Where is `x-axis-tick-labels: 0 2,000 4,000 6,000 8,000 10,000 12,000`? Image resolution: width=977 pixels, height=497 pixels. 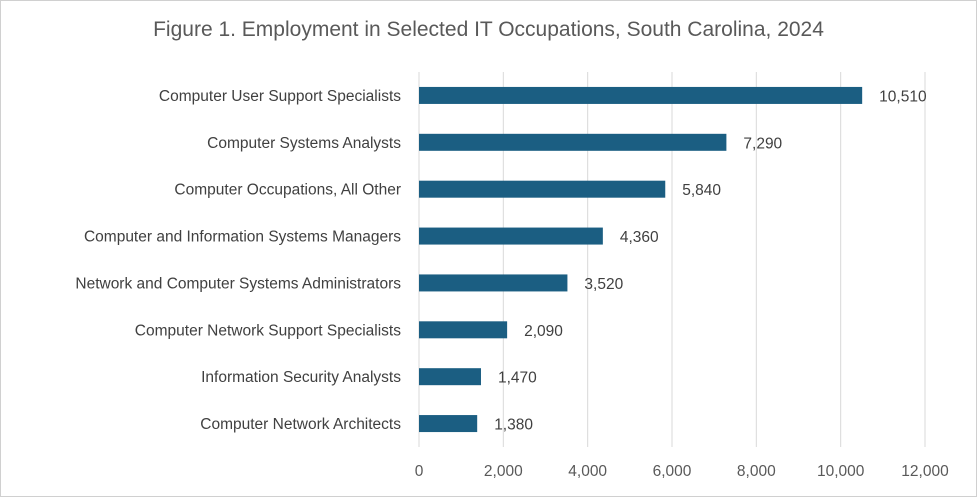
x-axis-tick-labels: 0 2,000 4,000 6,000 8,000 10,000 12,000 is located at coordinates (682, 471).